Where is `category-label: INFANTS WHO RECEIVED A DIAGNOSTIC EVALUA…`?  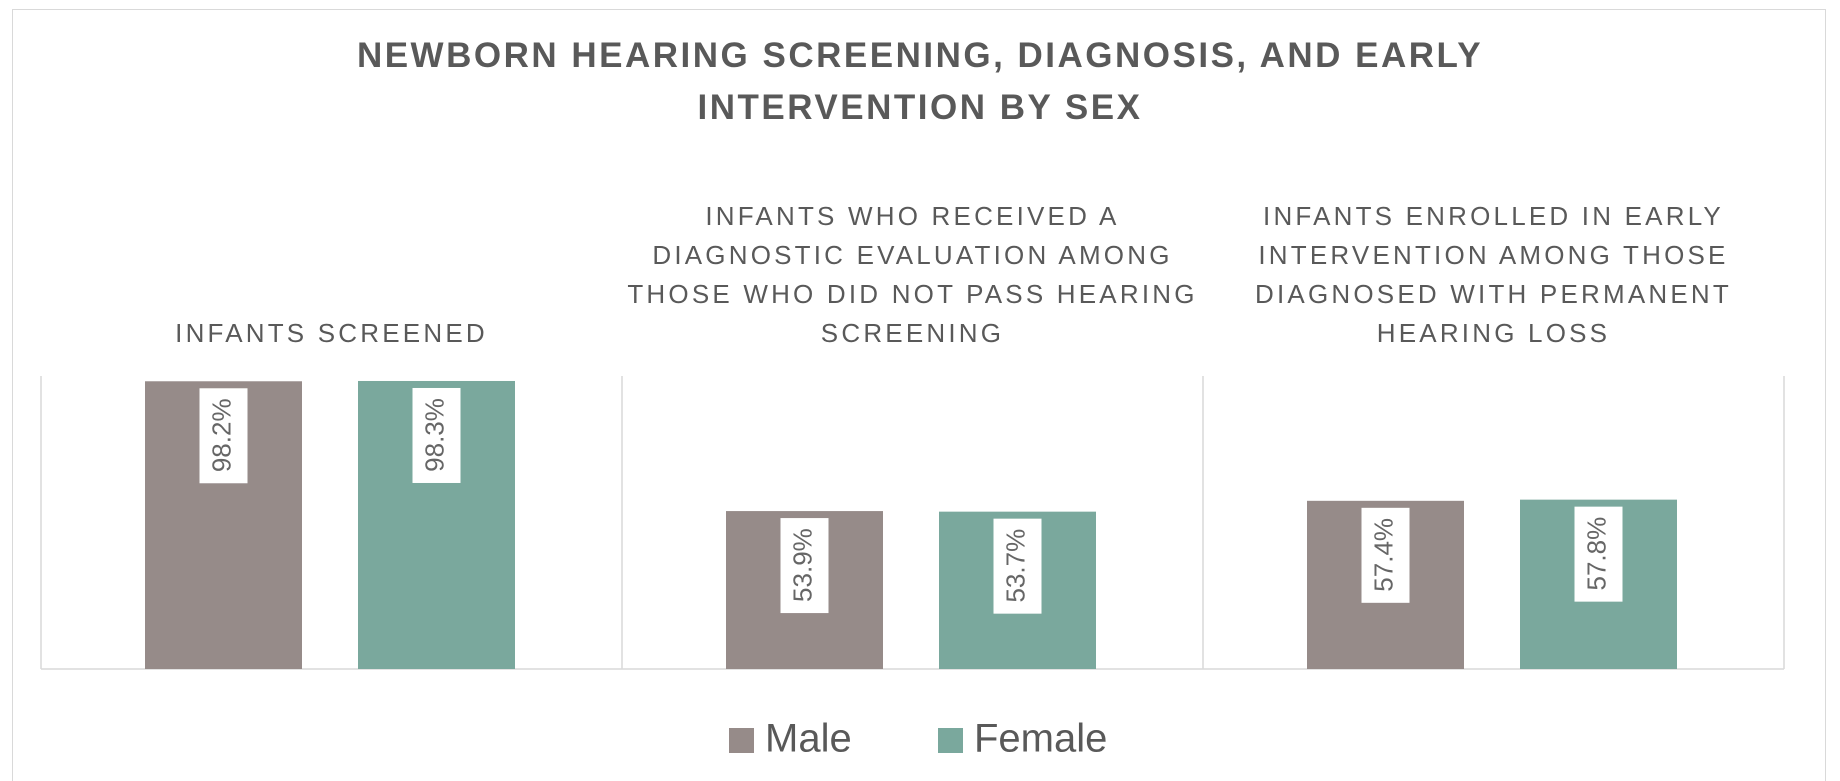
category-label: INFANTS WHO RECEIVED A DIAGNOSTIC EVALUA… is located at coordinates (912, 274).